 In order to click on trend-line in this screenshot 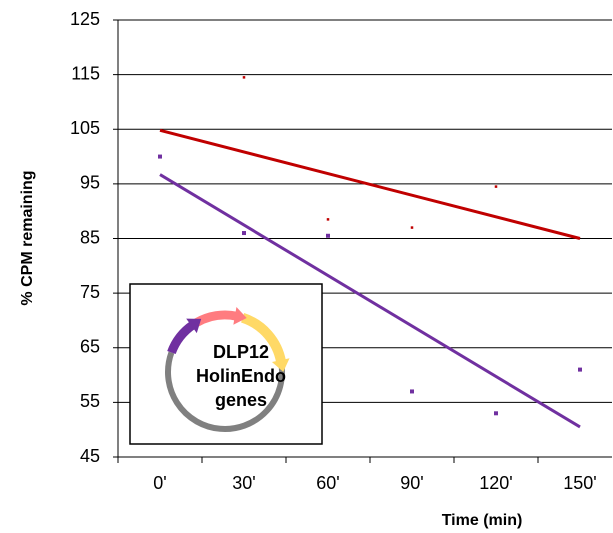, I will do `click(370, 184)`.